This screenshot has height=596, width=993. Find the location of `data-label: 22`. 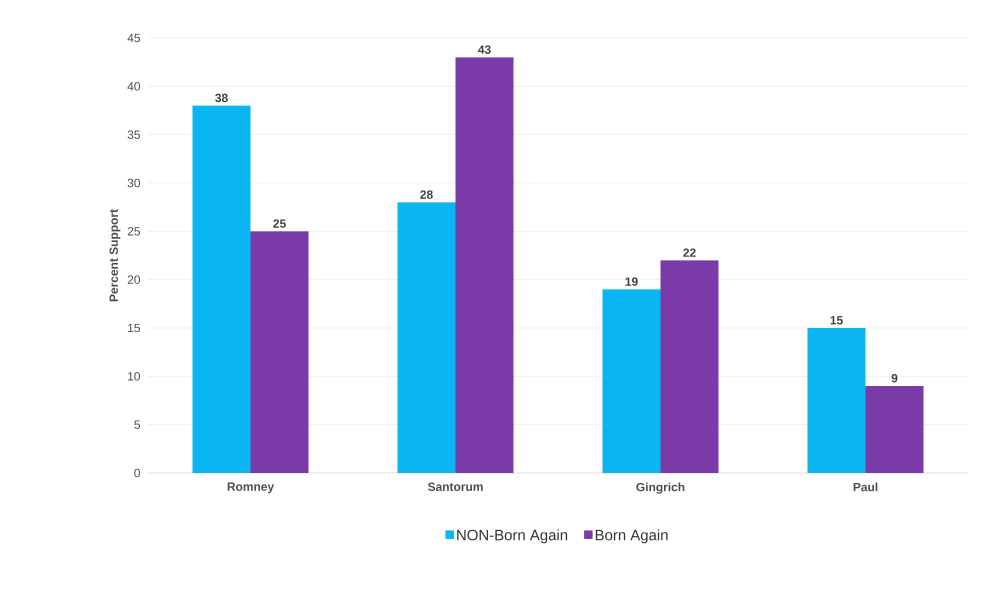

data-label: 22 is located at coordinates (689, 252).